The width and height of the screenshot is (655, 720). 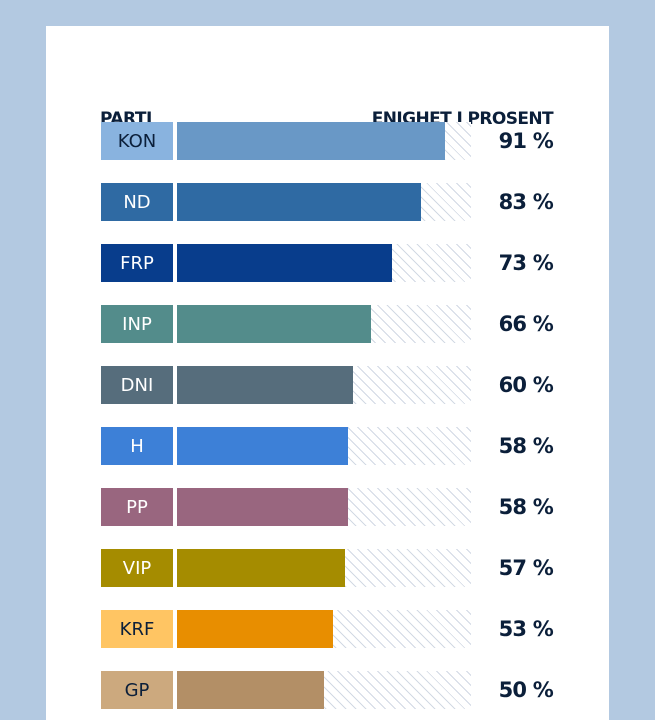 I want to click on bar-dni, so click(x=265, y=385).